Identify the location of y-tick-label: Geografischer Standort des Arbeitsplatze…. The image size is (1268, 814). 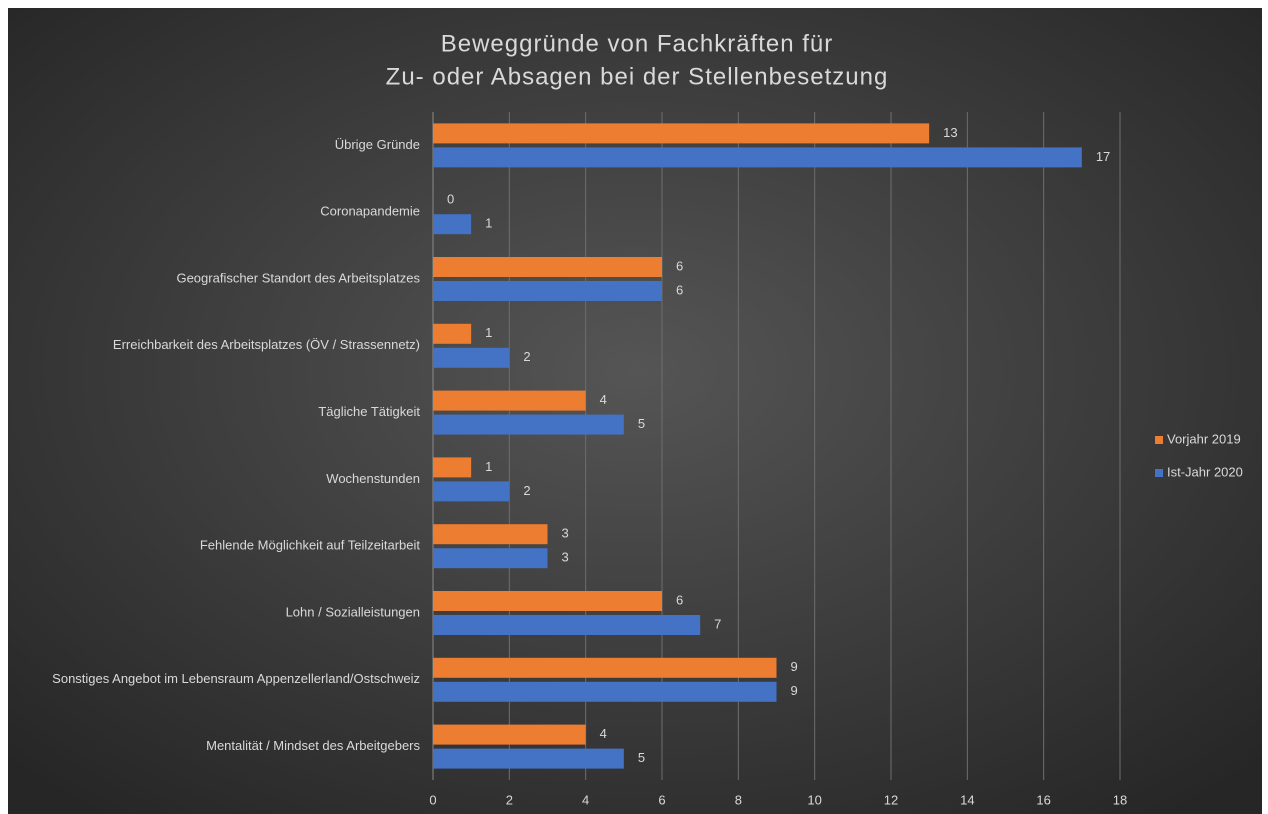
(298, 277).